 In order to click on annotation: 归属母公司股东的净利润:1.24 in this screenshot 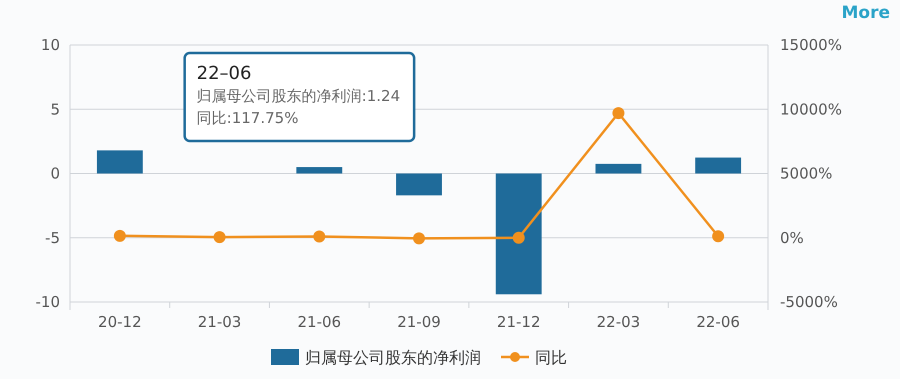, I will do `click(298, 96)`.